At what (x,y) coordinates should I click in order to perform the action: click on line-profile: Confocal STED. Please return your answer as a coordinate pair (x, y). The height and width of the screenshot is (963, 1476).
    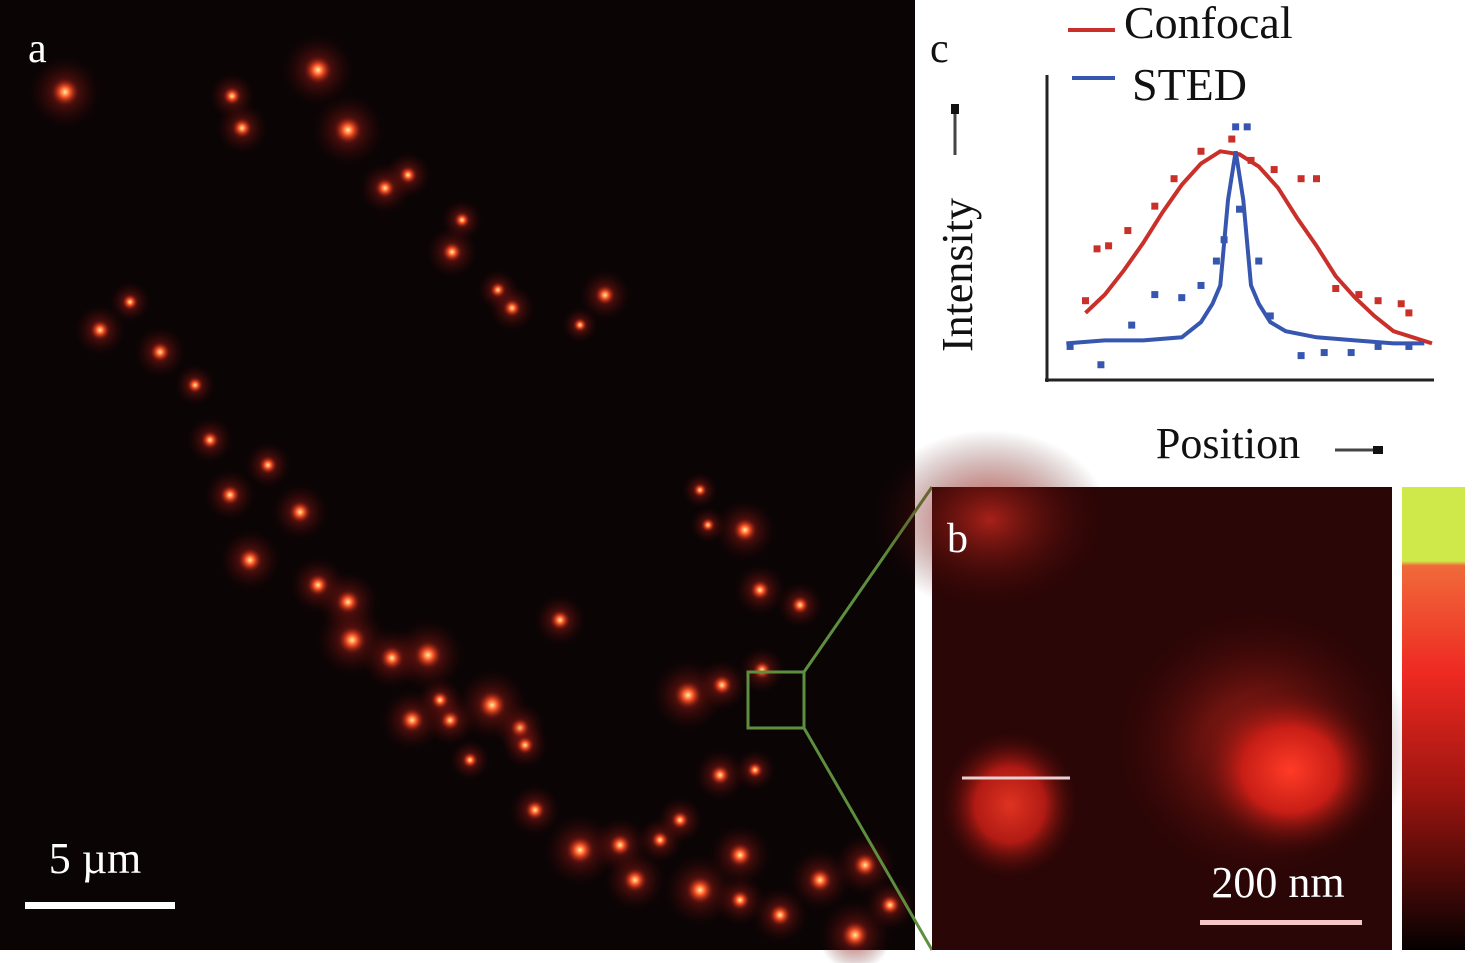
    Looking at the image, I should click on (1249, 184).